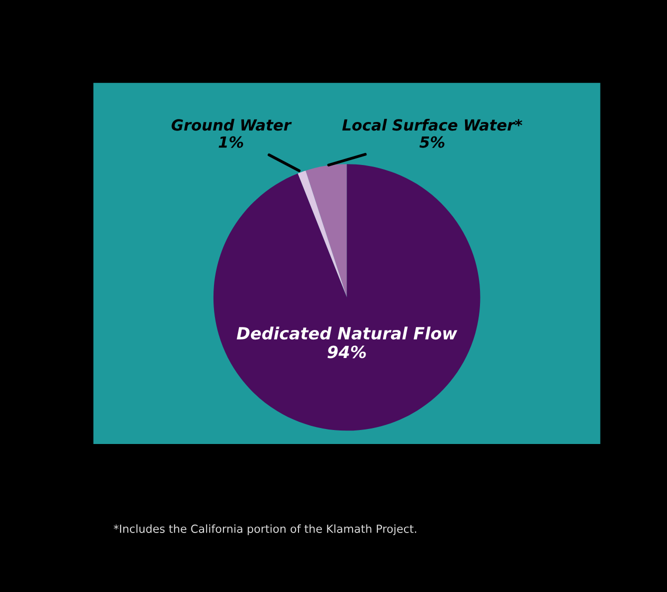  What do you see at coordinates (347, 333) in the screenshot?
I see `slice-label: Dedicated Natural Flow` at bounding box center [347, 333].